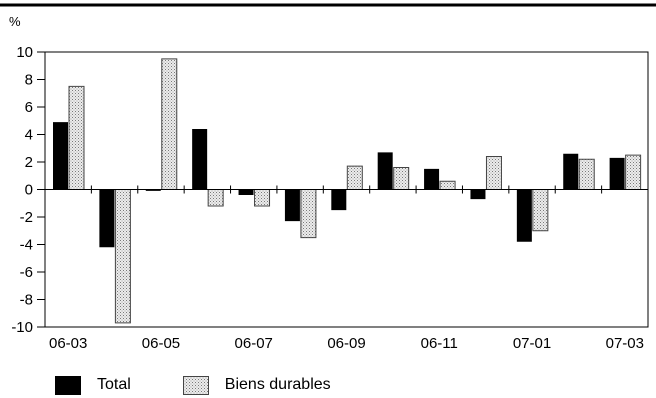 The width and height of the screenshot is (656, 398). I want to click on legend-item-biens-durables: Biens durables, so click(256, 385).